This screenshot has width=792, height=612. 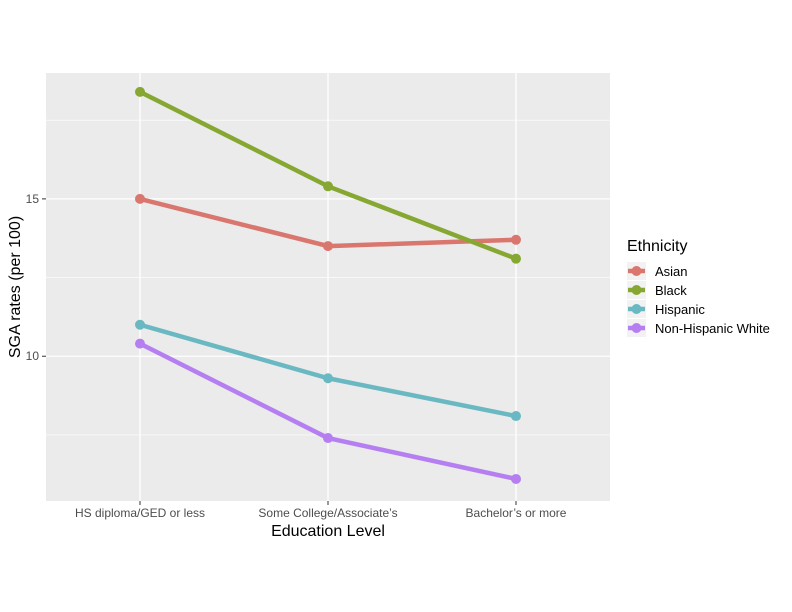 I want to click on legend-key-point-black, so click(x=636, y=290).